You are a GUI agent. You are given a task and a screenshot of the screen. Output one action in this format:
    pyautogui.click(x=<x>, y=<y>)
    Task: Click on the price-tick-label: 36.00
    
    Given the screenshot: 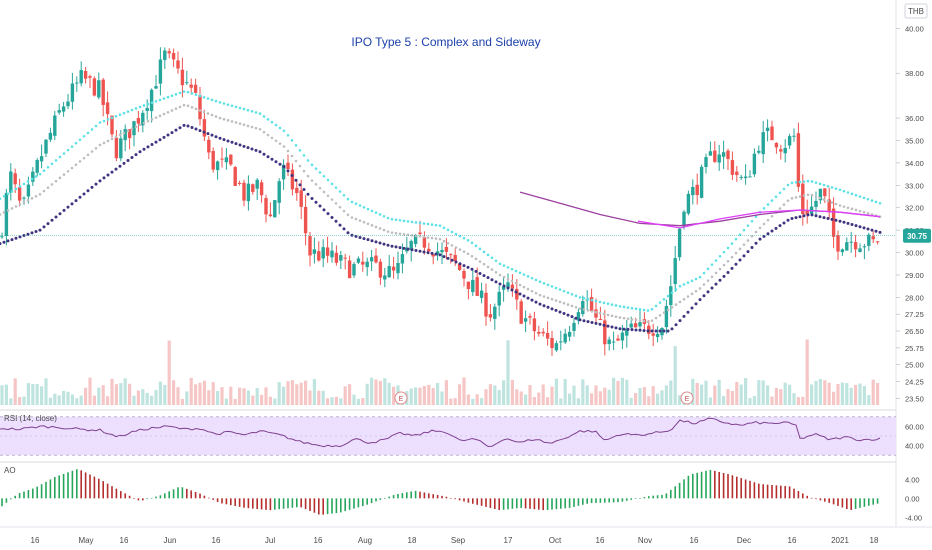 What is the action you would take?
    pyautogui.click(x=914, y=118)
    